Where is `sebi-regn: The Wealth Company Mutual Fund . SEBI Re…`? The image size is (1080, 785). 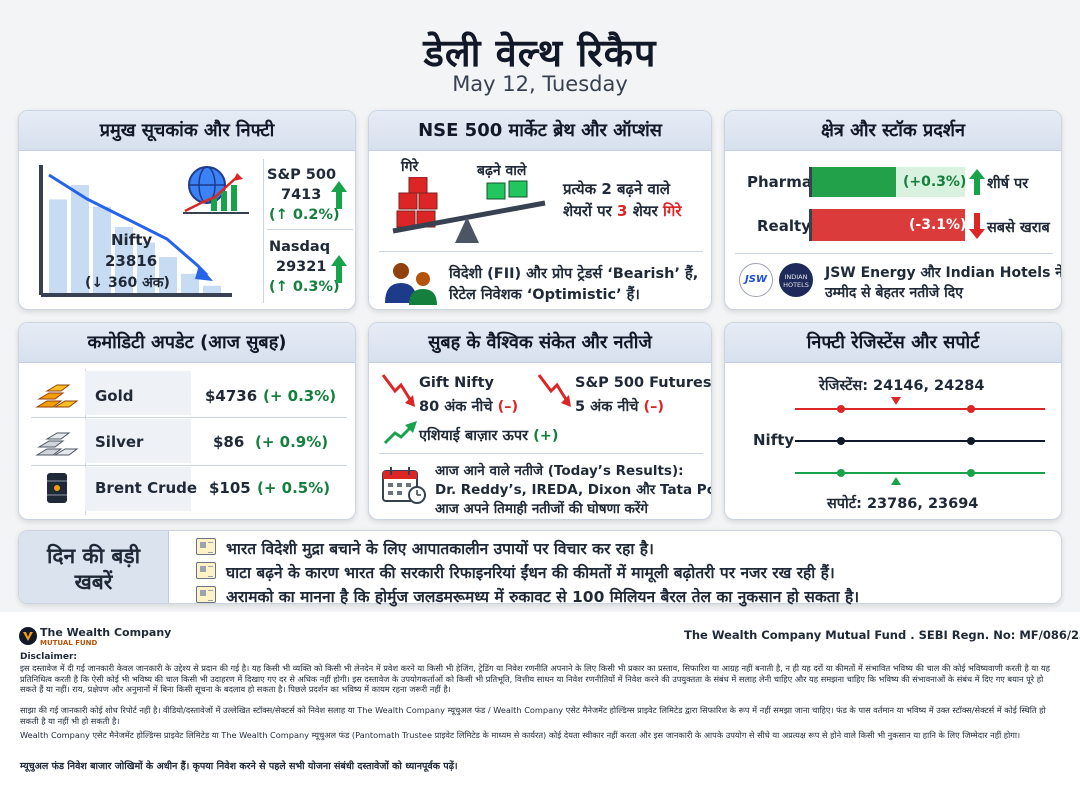 sebi-regn: The Wealth Company Mutual Fund . SEBI Re… is located at coordinates (882, 635).